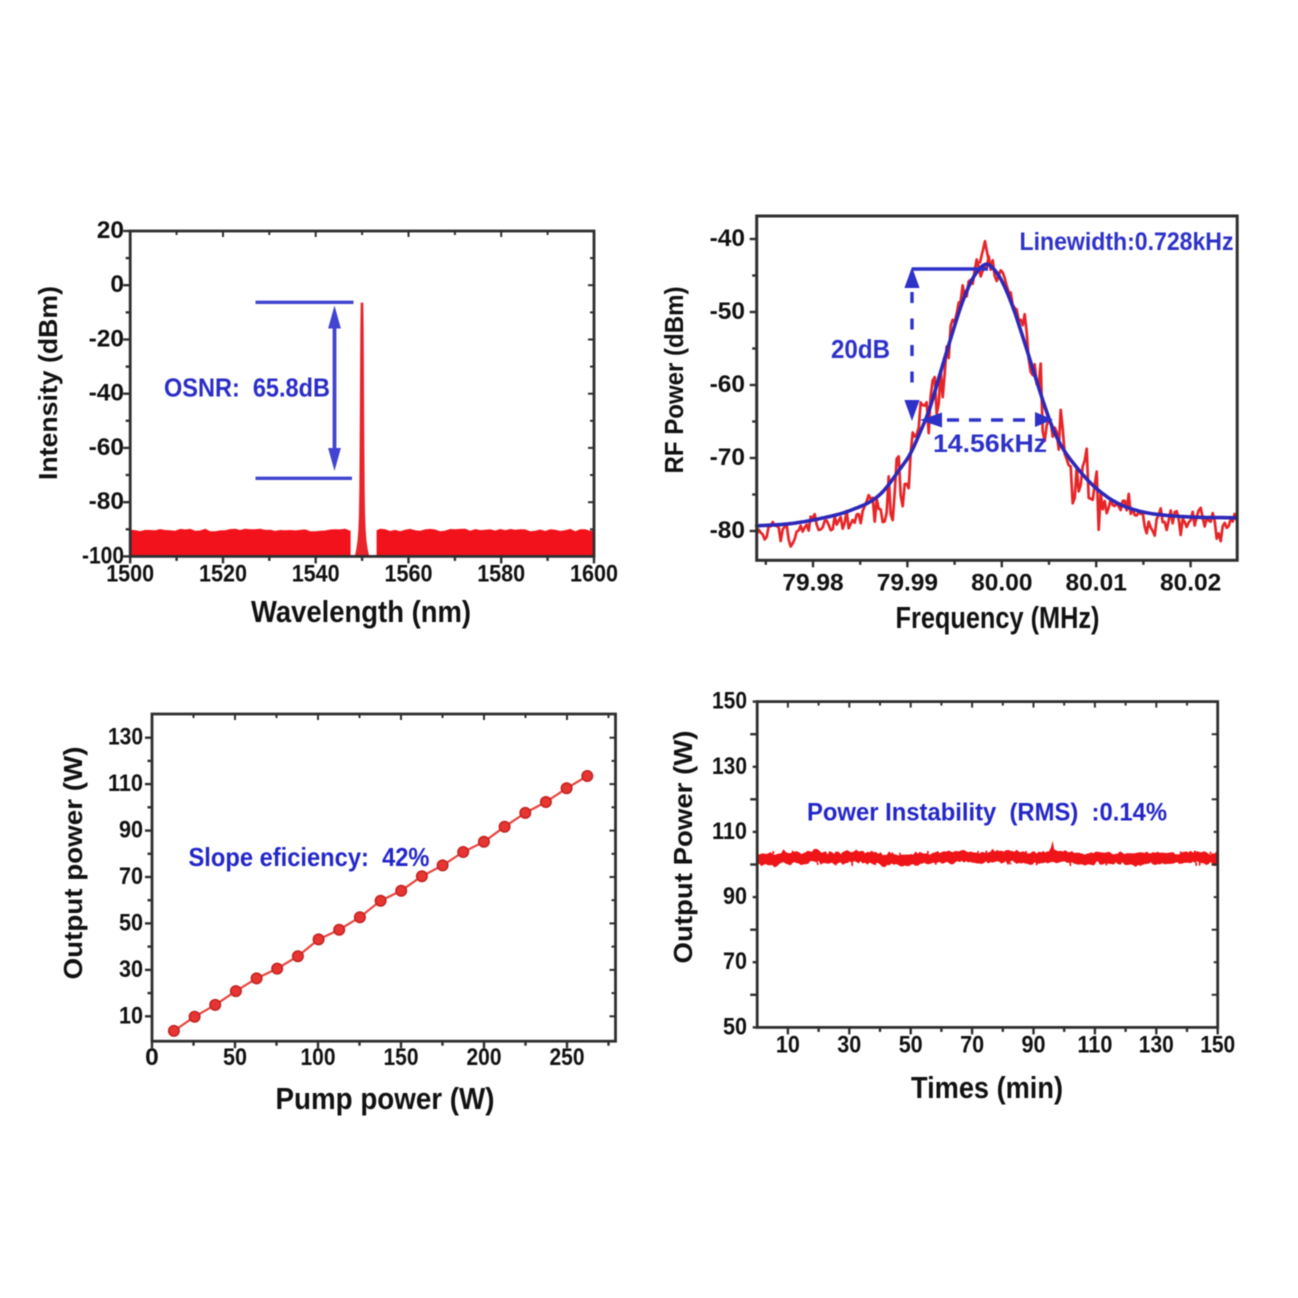 This screenshot has height=1298, width=1298. Describe the element at coordinates (674, 380) in the screenshot. I see `svg-text: RF Power (dBm)` at that location.